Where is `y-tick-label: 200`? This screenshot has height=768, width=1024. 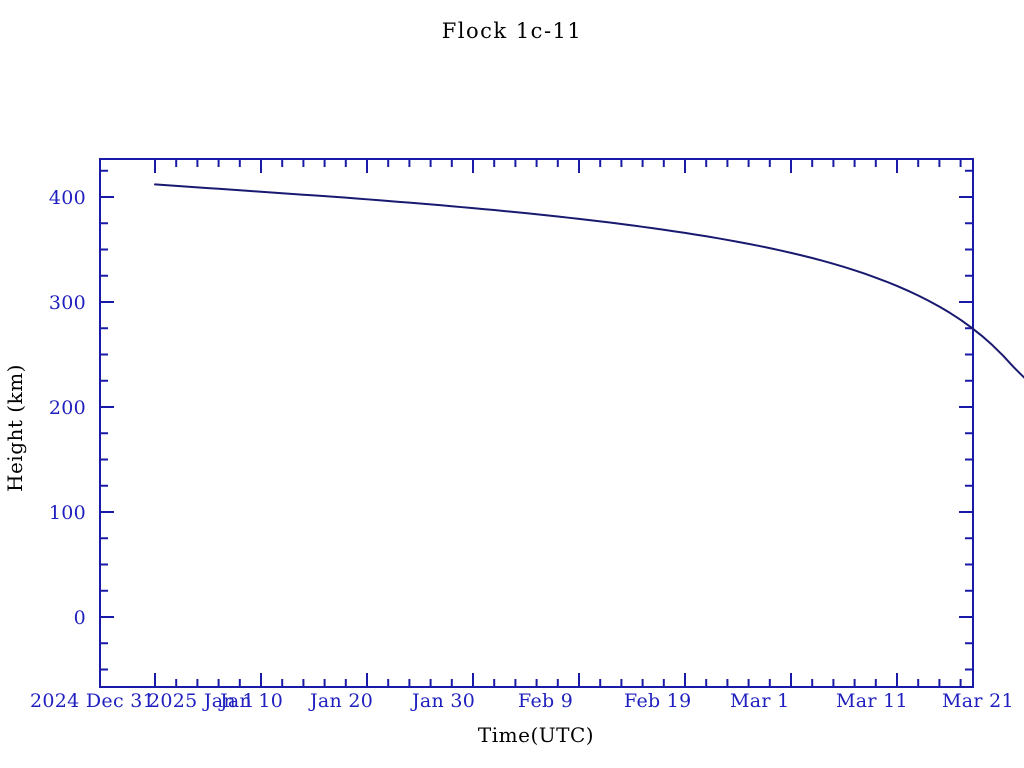
y-tick-label: 200 is located at coordinates (67, 408).